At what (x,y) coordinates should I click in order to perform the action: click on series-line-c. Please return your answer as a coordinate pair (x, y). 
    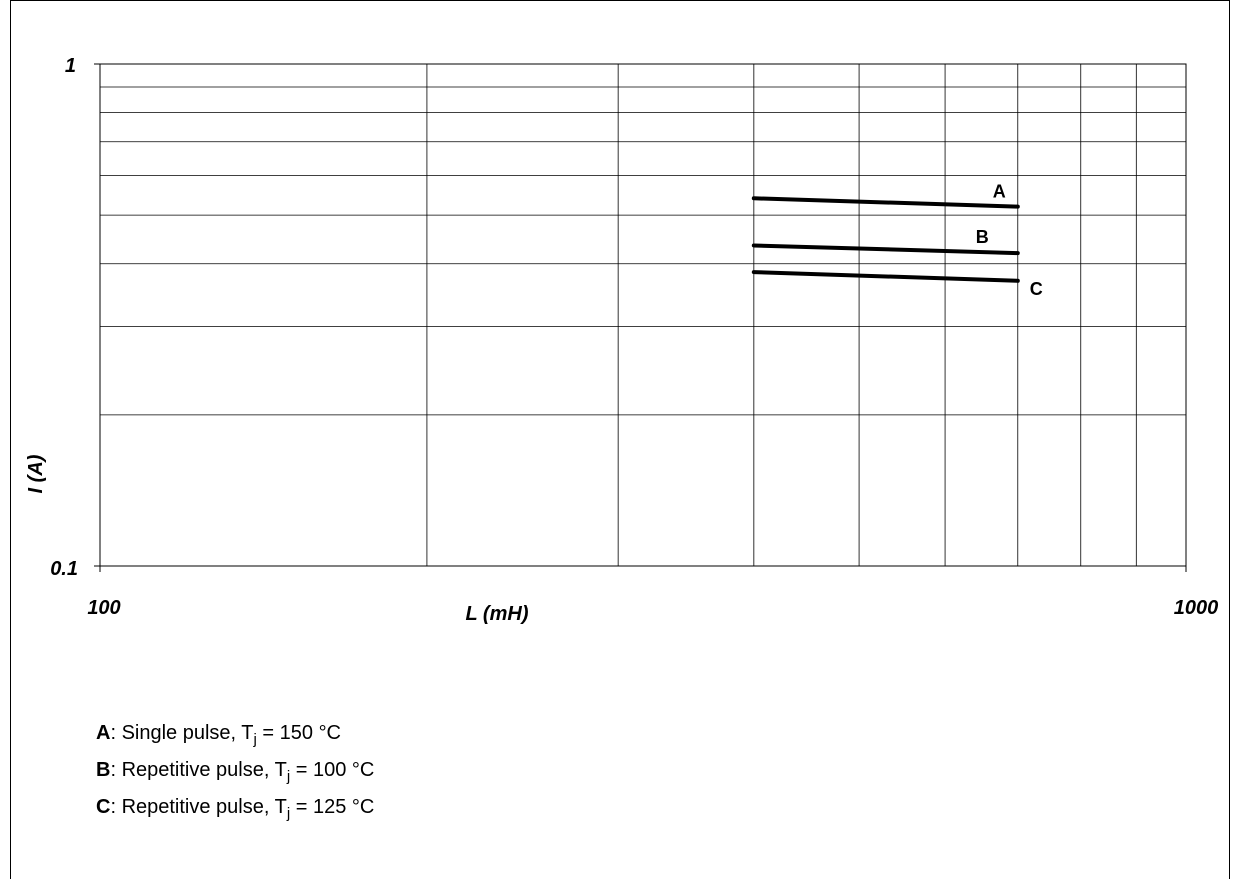
    Looking at the image, I should click on (885, 276).